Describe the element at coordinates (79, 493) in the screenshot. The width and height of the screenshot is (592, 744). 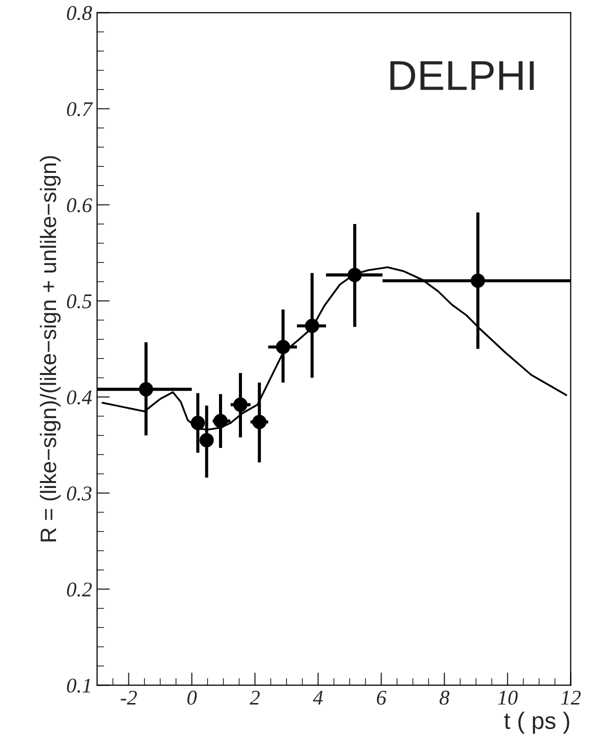
I see `y-tick-label: 0.3` at that location.